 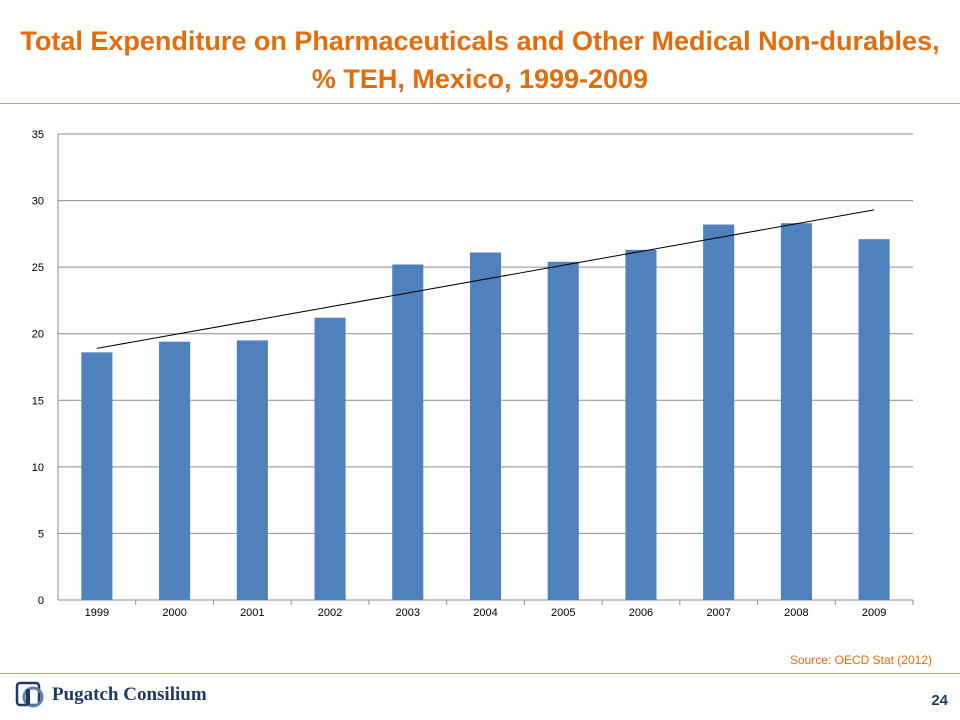 I want to click on source-note: Source: OECD Stat (2012), so click(x=860, y=660).